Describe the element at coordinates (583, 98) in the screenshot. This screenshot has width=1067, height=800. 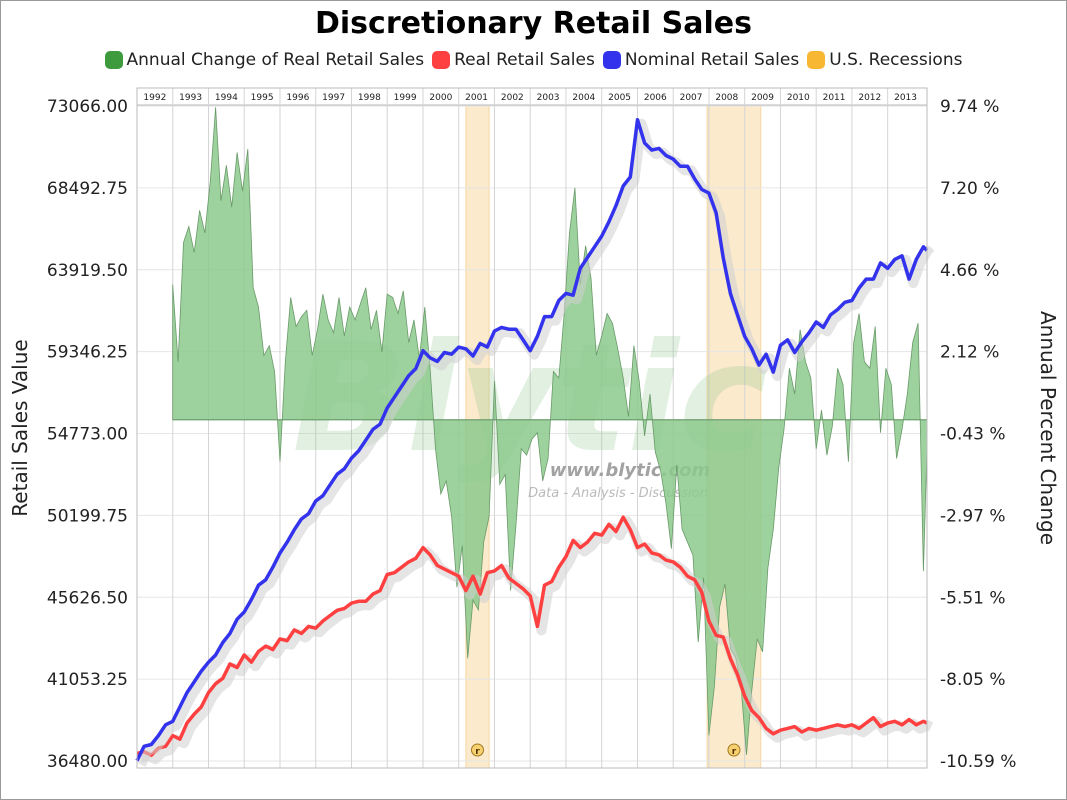
I see `x-tick-label: 2004` at that location.